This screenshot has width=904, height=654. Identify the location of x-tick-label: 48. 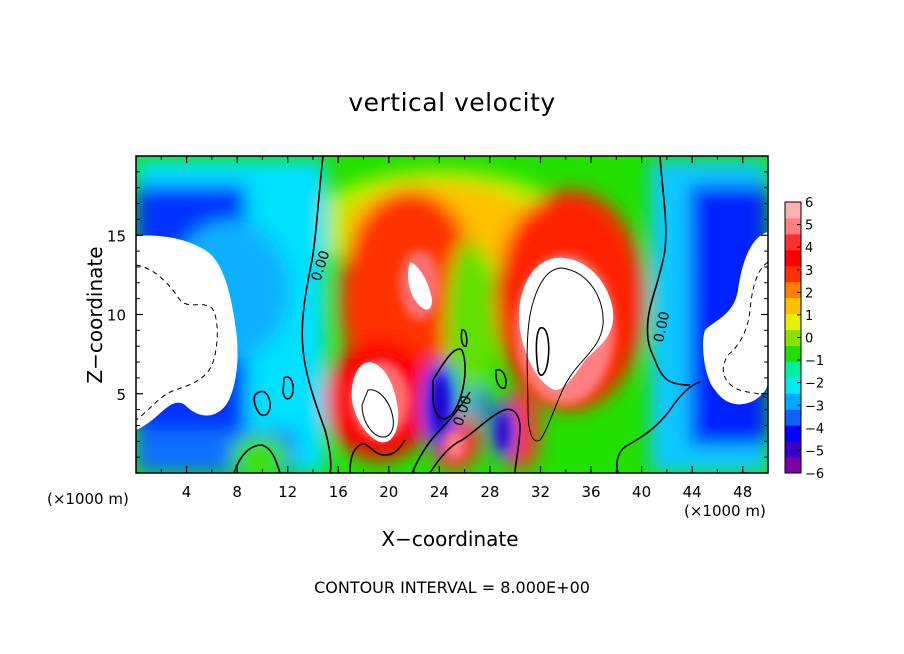
(742, 492).